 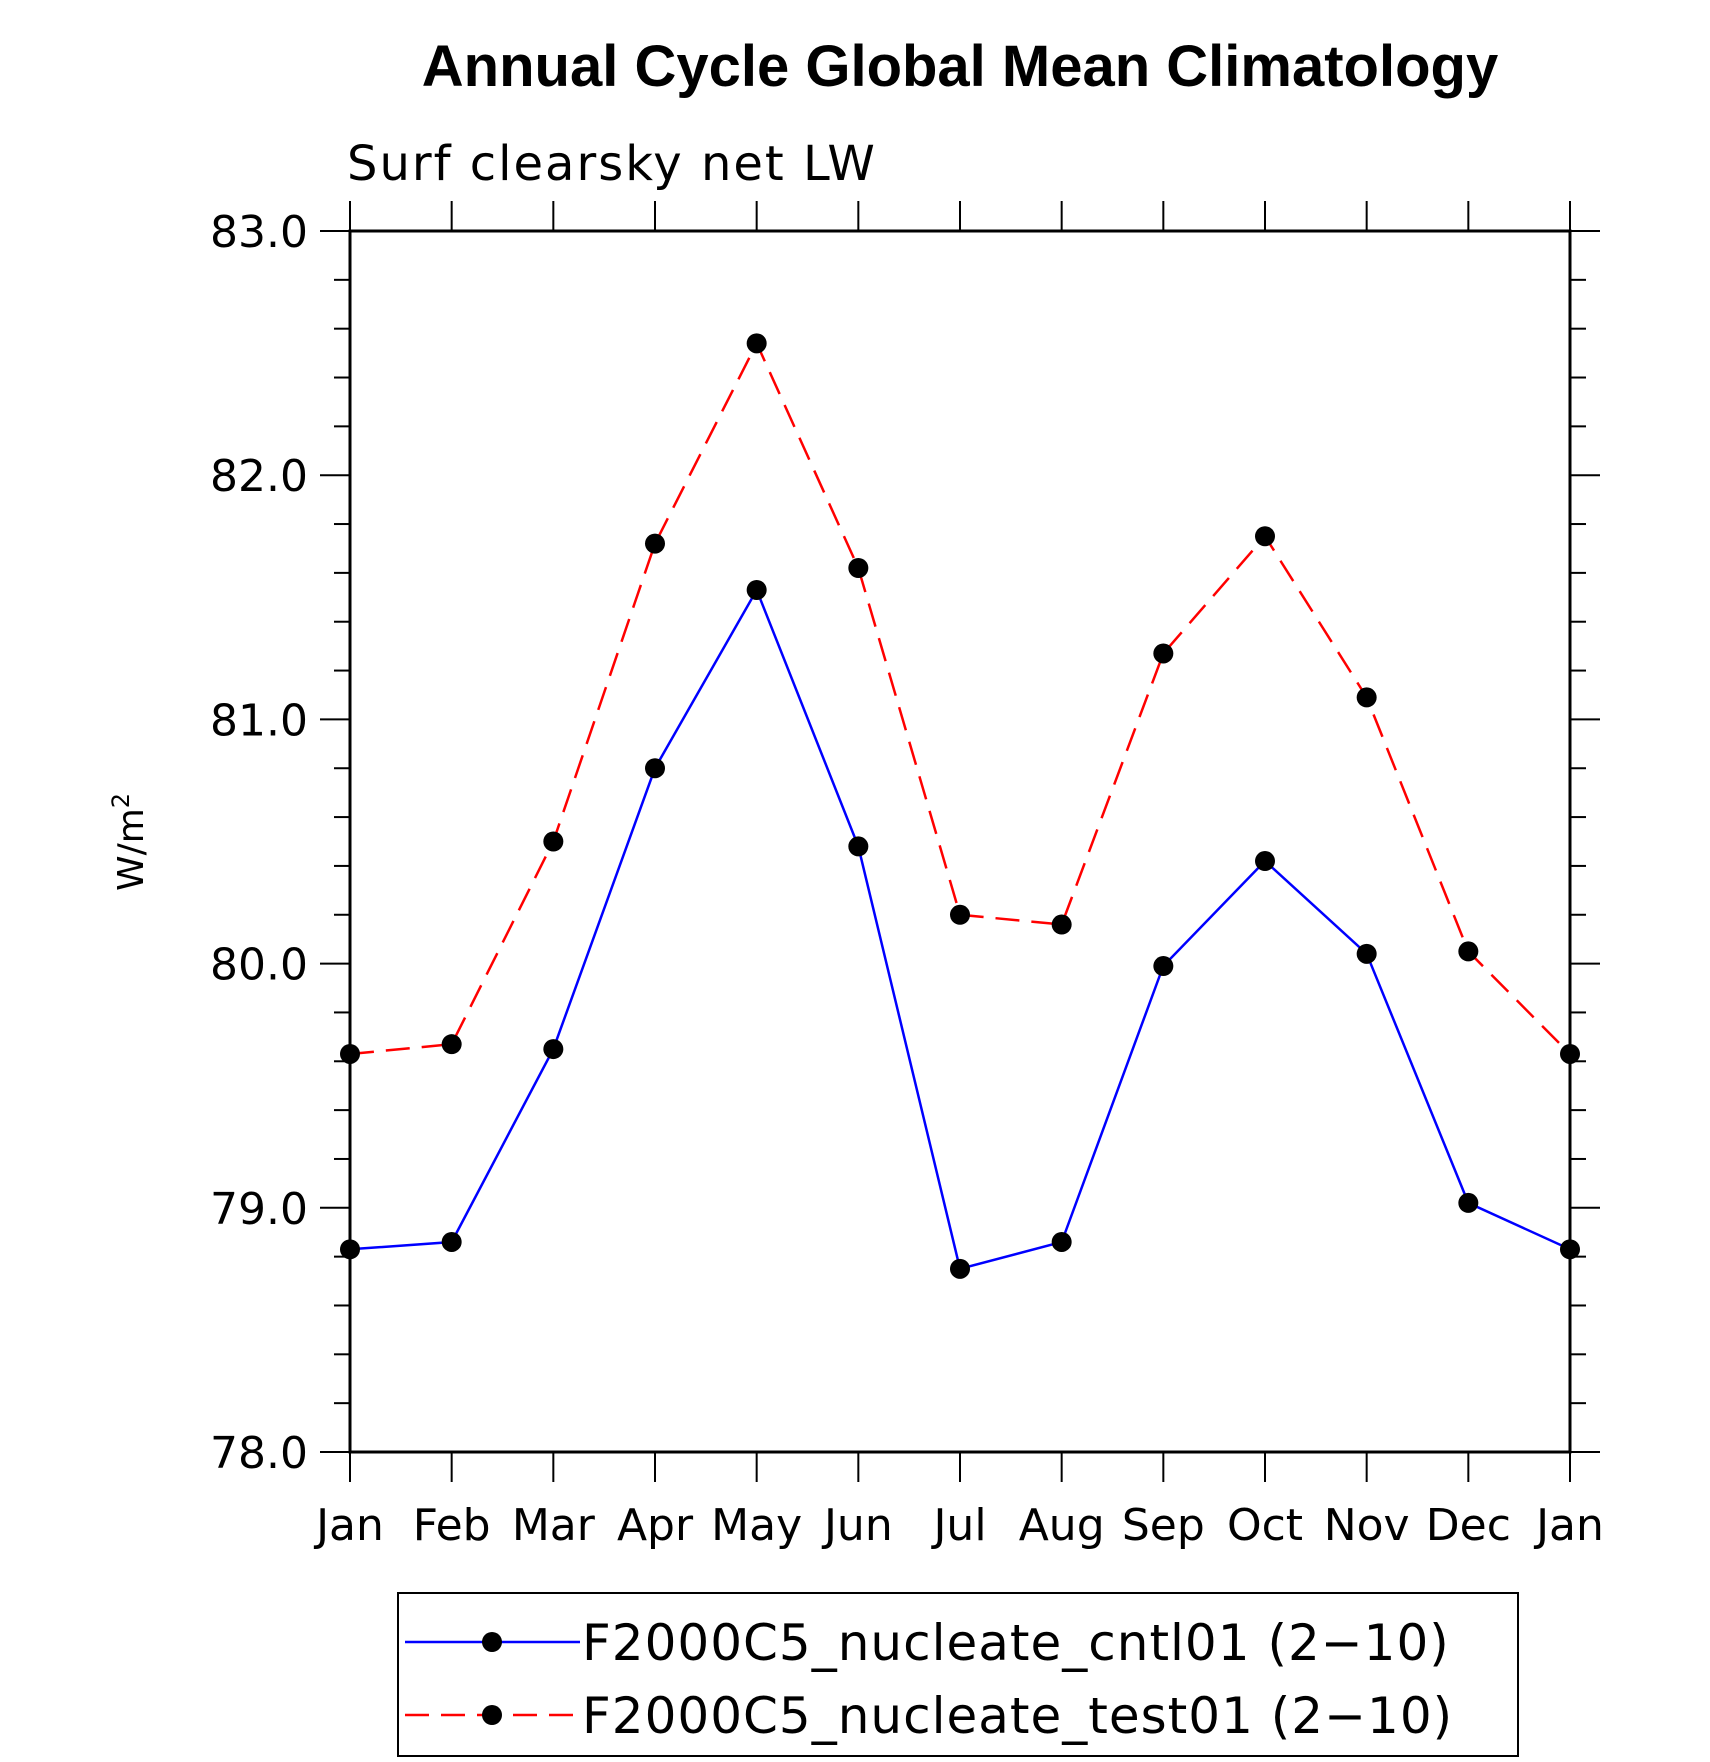 What do you see at coordinates (655, 1525) in the screenshot?
I see `x-tick-label: Apr` at bounding box center [655, 1525].